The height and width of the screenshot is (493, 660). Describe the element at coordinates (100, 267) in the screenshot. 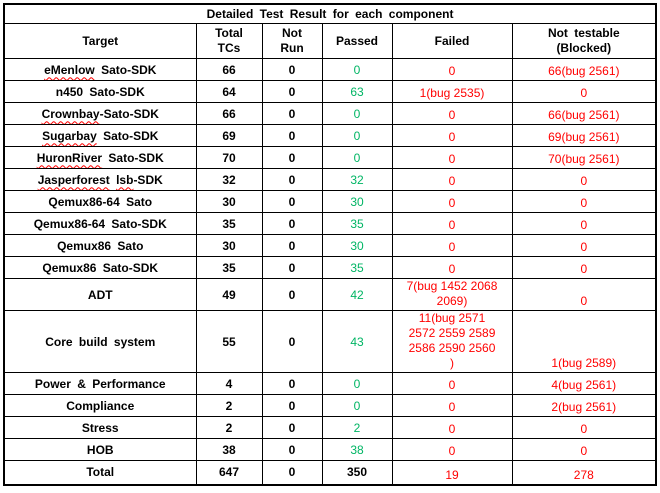

I see `target-cell: Qemux86 Sato-SDK` at that location.